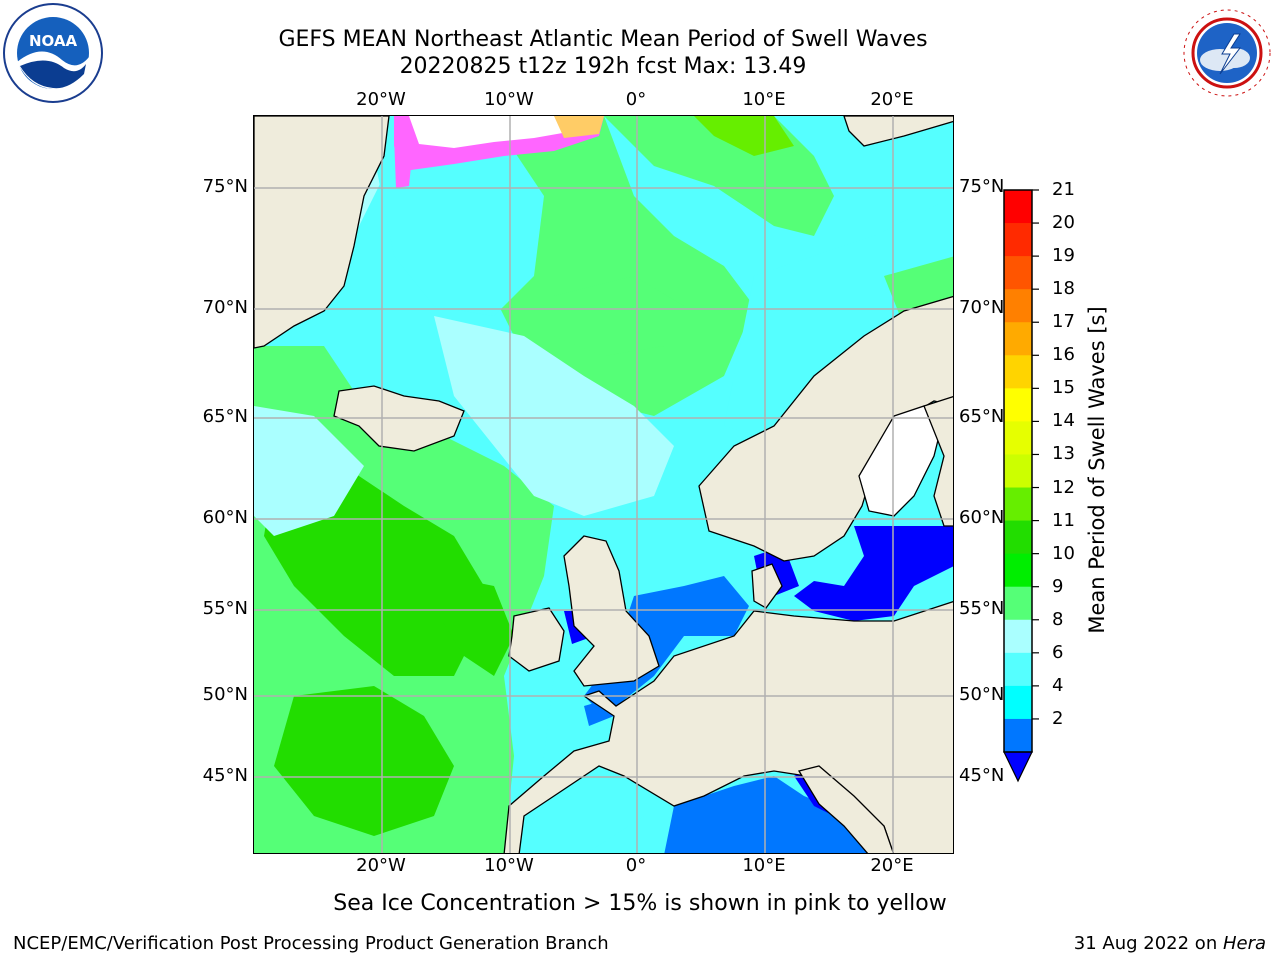  Describe the element at coordinates (1148, 943) in the screenshot. I see `footer-date-text: 31 Aug 2022 on` at that location.